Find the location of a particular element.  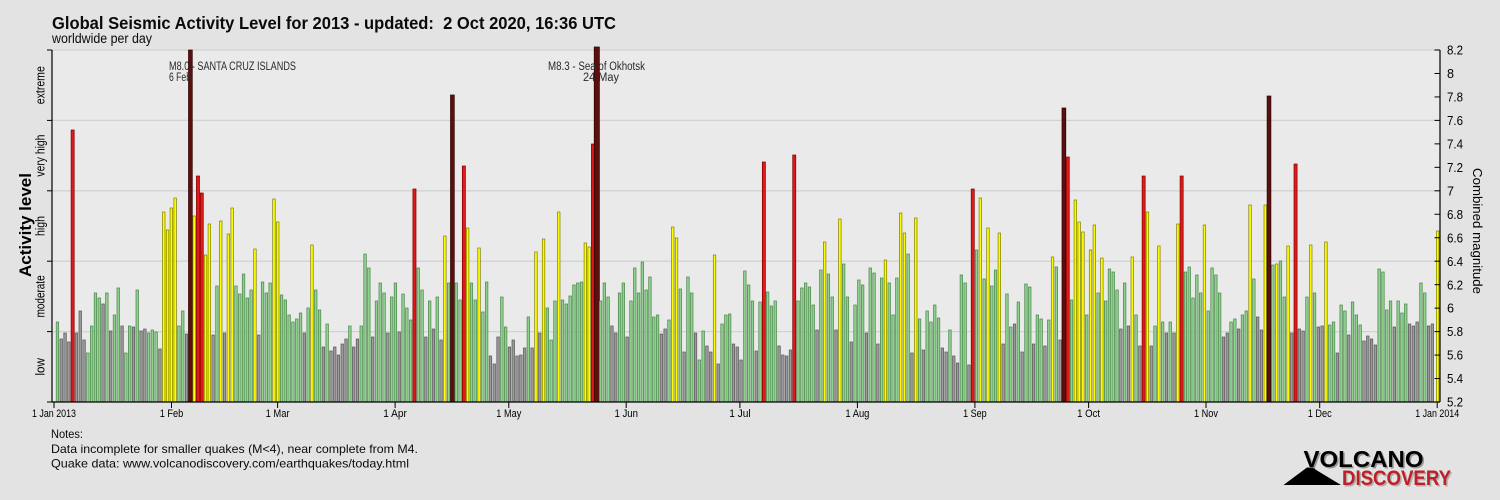

svg-text: 1 Sep is located at coordinates (975, 414).